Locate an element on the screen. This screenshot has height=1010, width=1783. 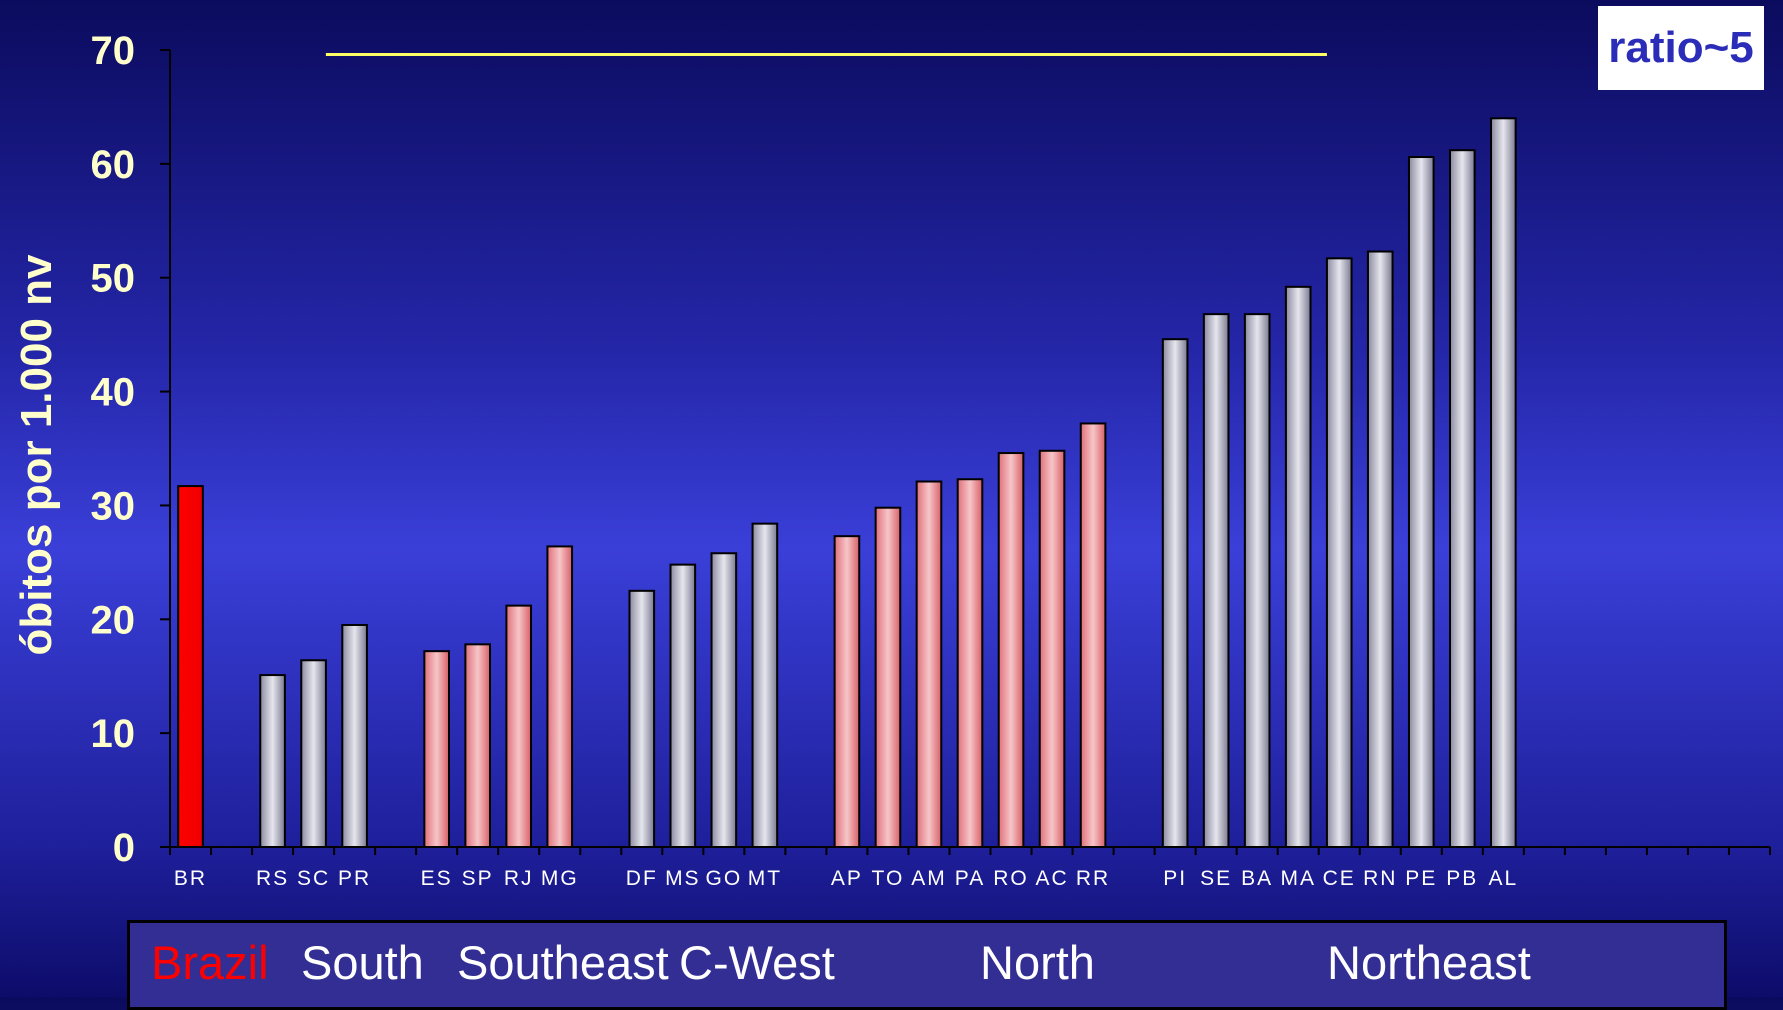
x-tick-label-mt: MT is located at coordinates (765, 878).